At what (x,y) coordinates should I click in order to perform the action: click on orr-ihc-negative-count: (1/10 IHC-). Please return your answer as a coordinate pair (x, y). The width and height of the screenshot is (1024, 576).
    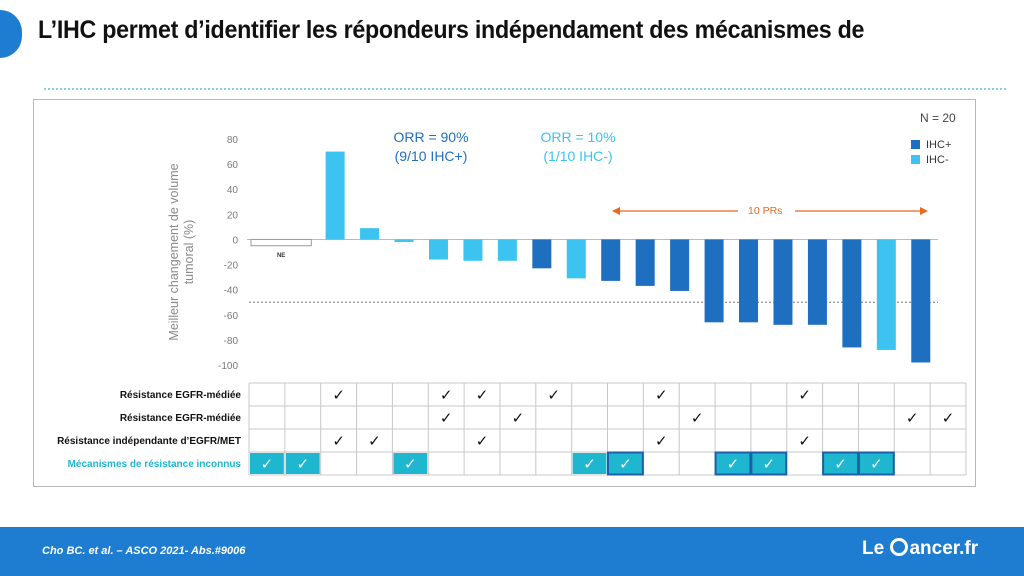
    Looking at the image, I should click on (578, 156).